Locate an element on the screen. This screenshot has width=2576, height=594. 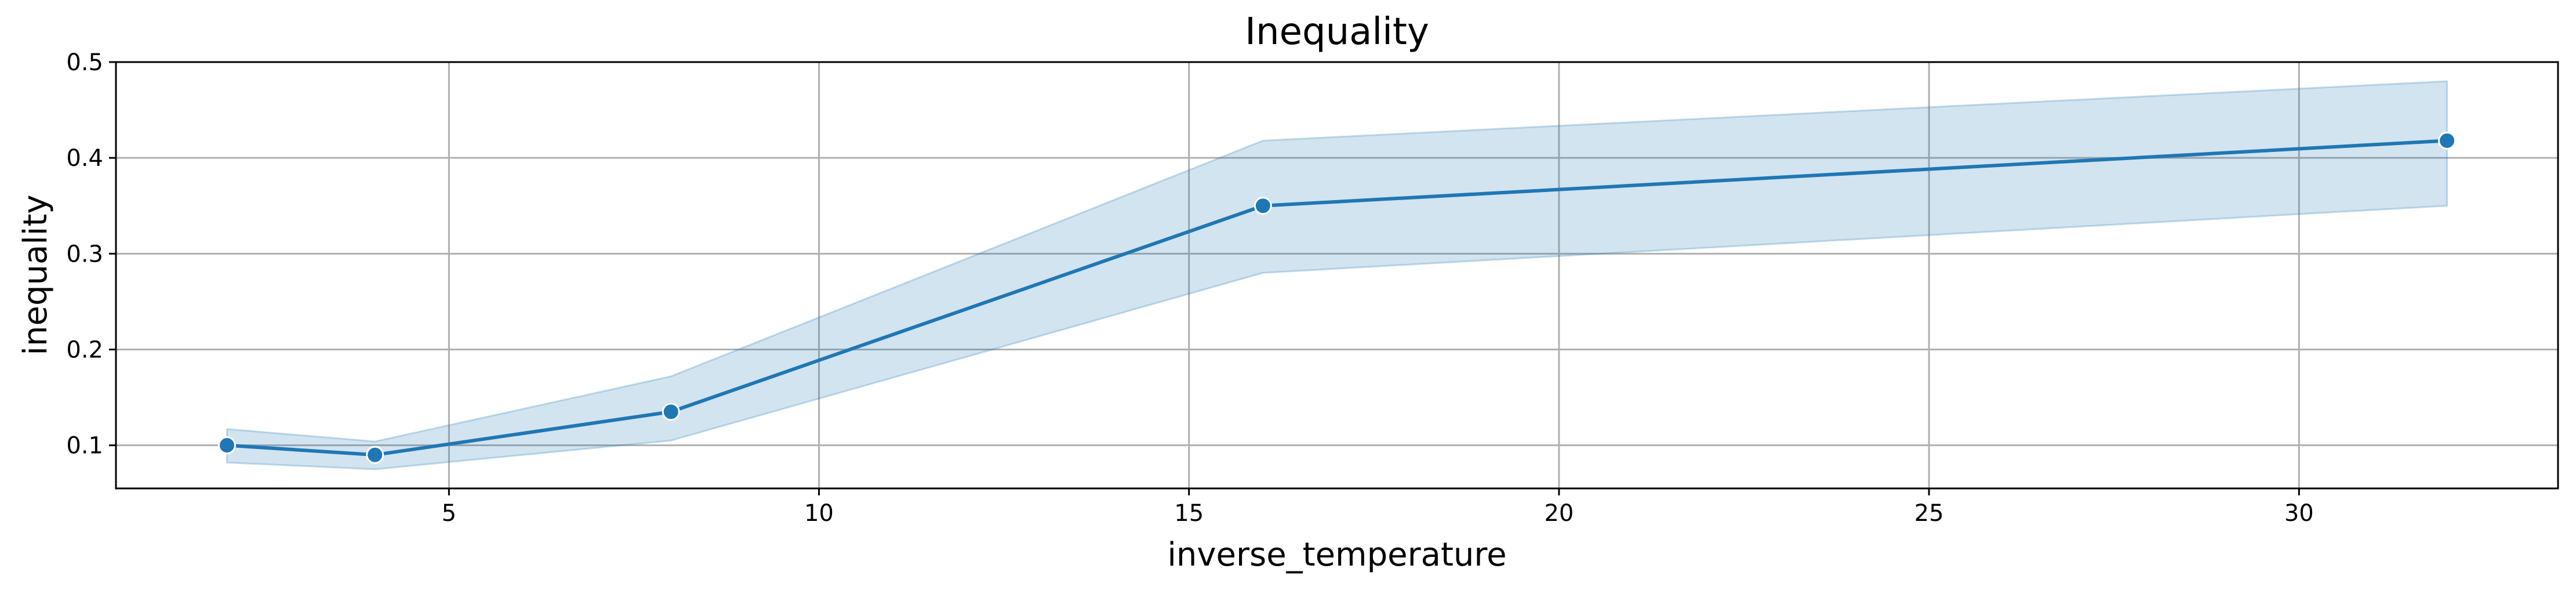
x-axis-label: inverse_temperature is located at coordinates (1336, 555).